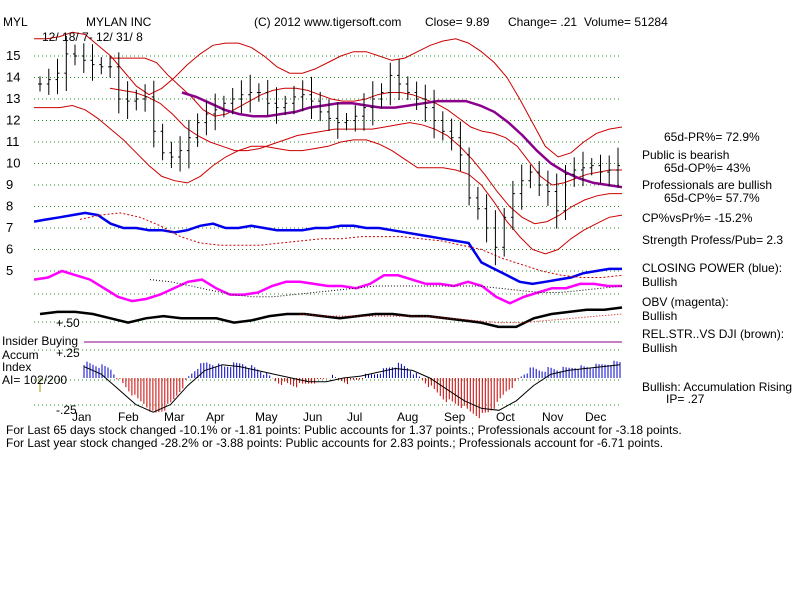 The image size is (800, 600). What do you see at coordinates (9, 227) in the screenshot?
I see `y-tick-label: 7` at bounding box center [9, 227].